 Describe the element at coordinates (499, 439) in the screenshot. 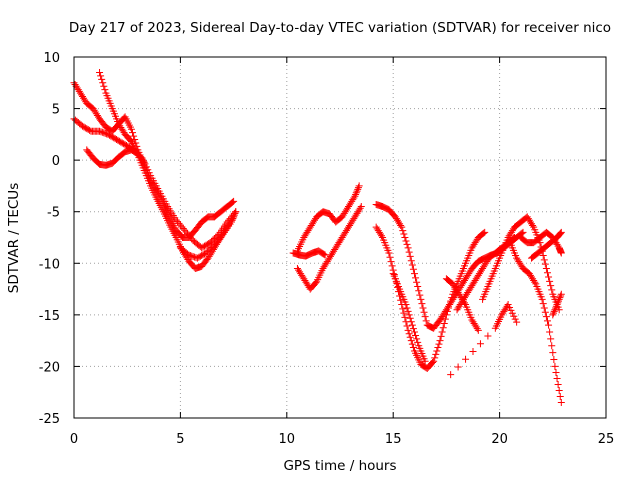

I see `x-tick-label: 20` at that location.